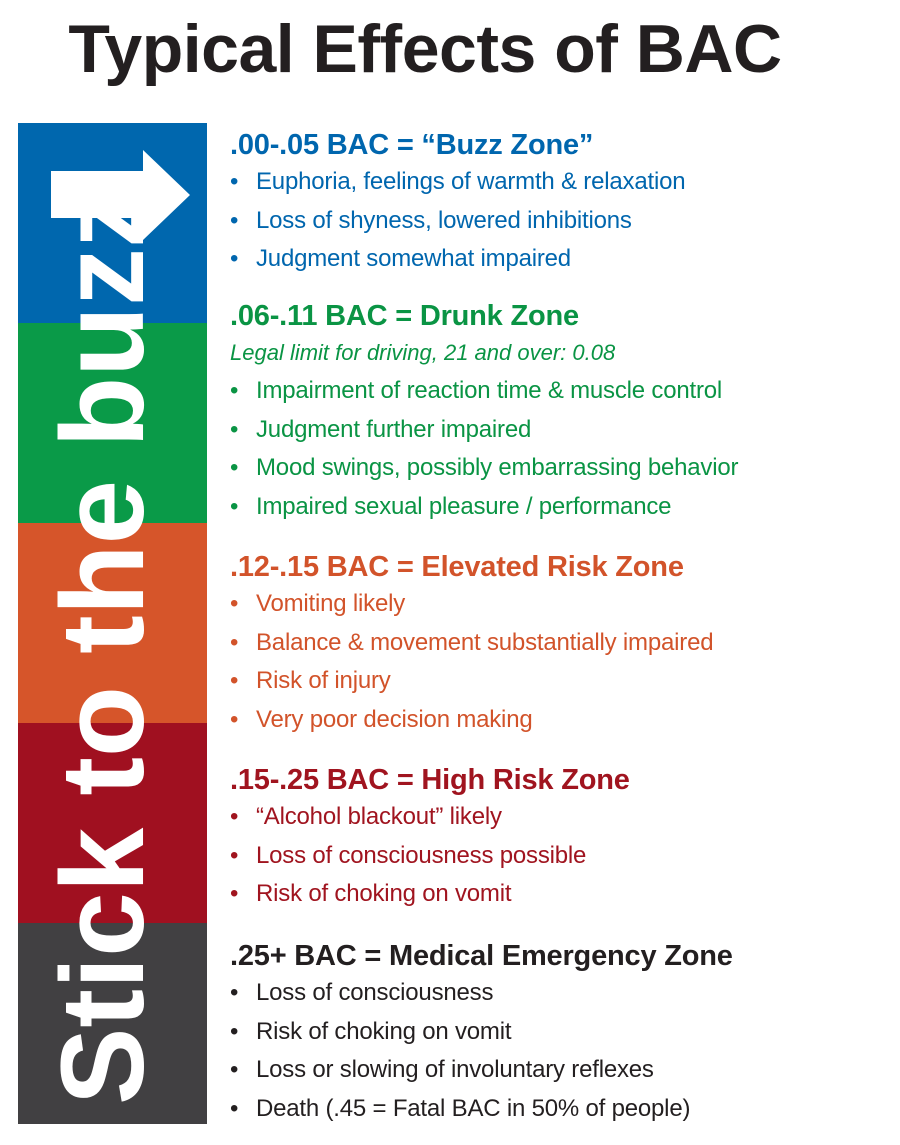  I want to click on band-high, so click(112, 823).